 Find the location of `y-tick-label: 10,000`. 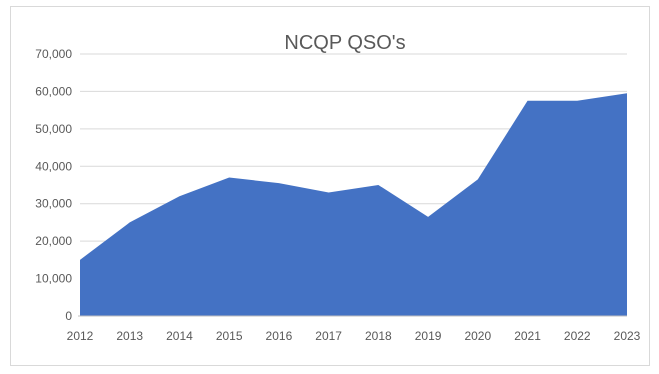

y-tick-label: 10,000 is located at coordinates (53, 279).